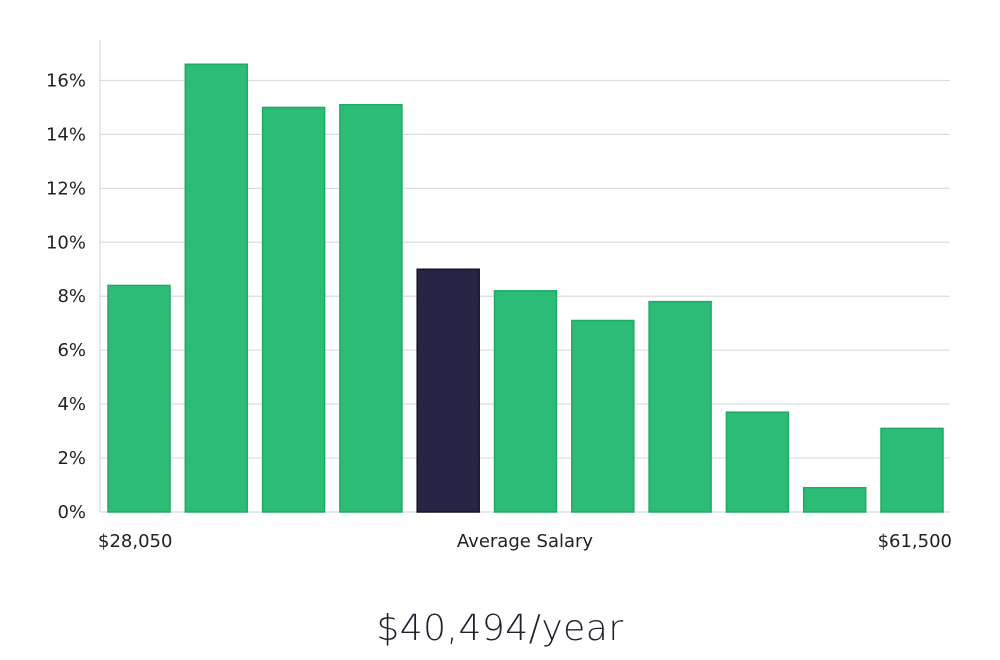  What do you see at coordinates (66, 188) in the screenshot?
I see `y-tick-label: 12%` at bounding box center [66, 188].